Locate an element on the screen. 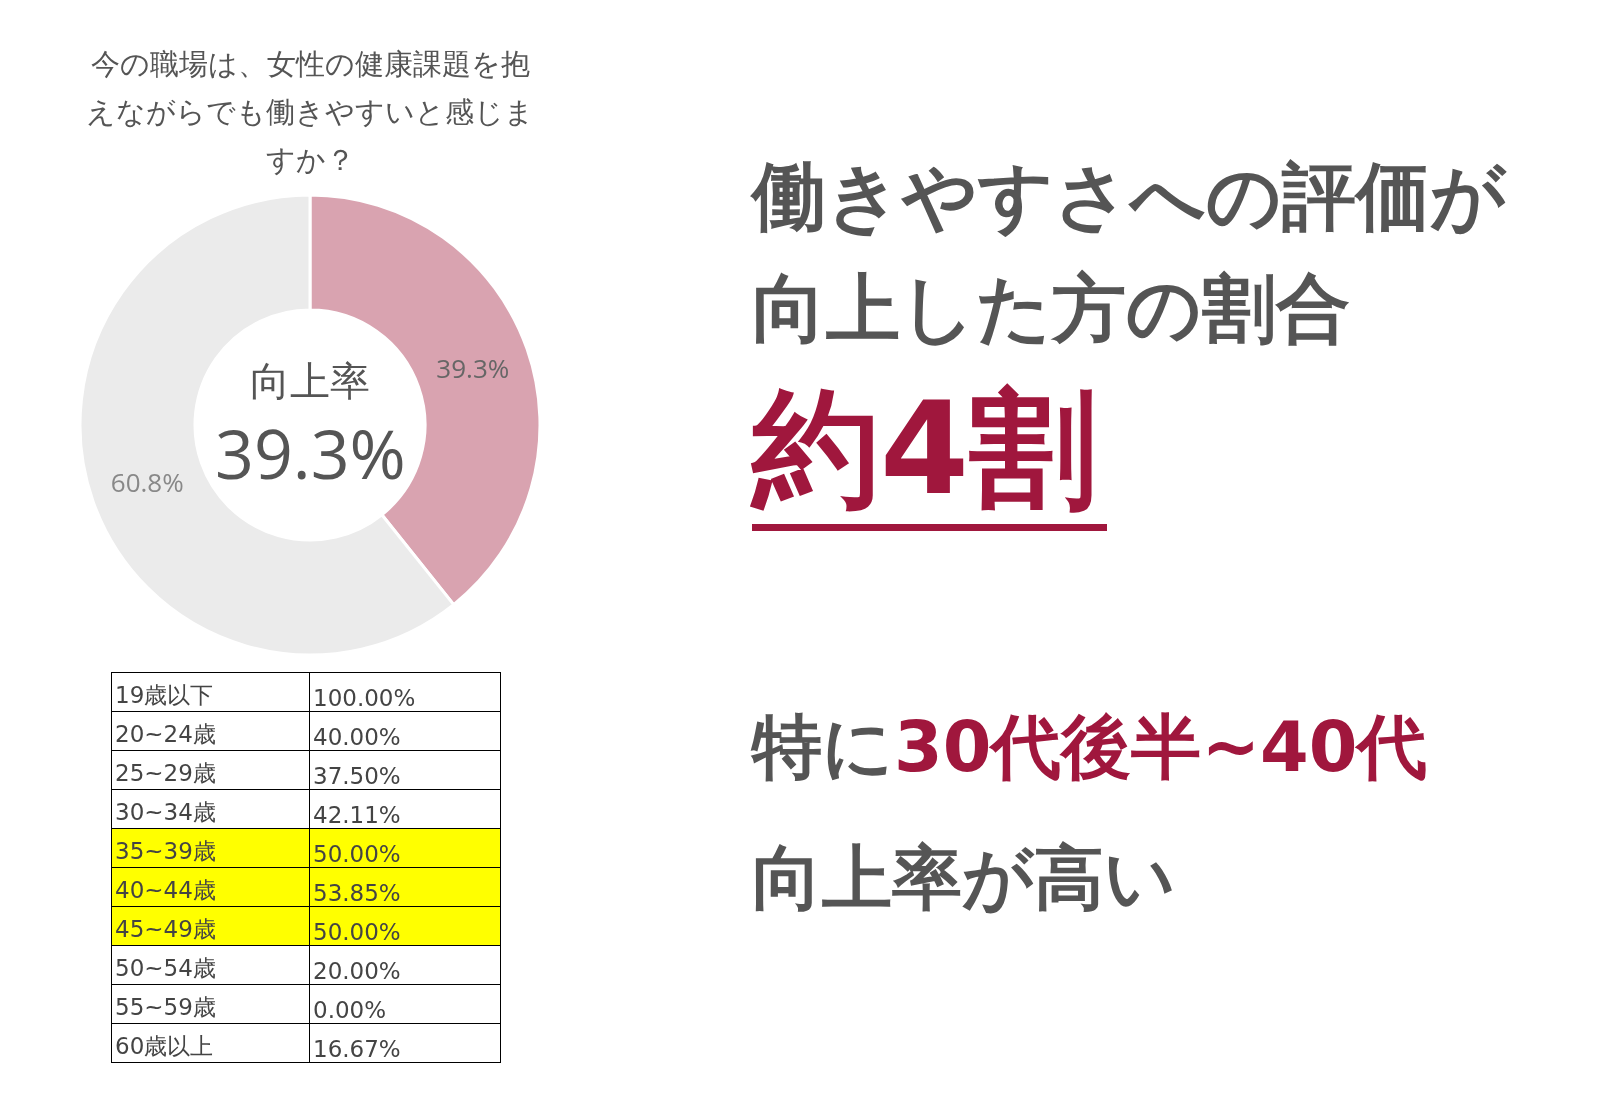 The width and height of the screenshot is (1616, 1108). text: 16.67% is located at coordinates (357, 1049).